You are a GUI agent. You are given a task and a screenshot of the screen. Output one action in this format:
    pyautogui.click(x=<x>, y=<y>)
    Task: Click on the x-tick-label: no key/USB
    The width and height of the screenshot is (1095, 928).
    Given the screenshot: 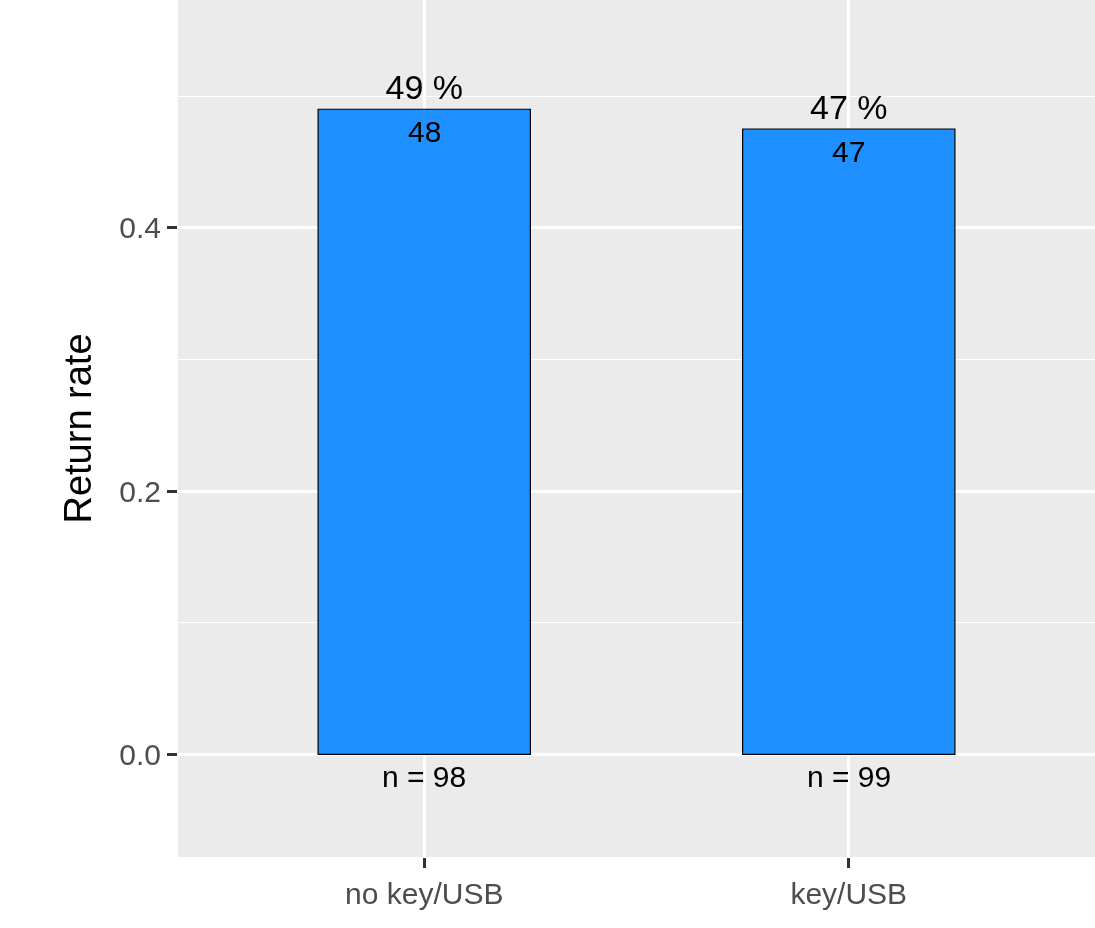 What is the action you would take?
    pyautogui.click(x=424, y=893)
    